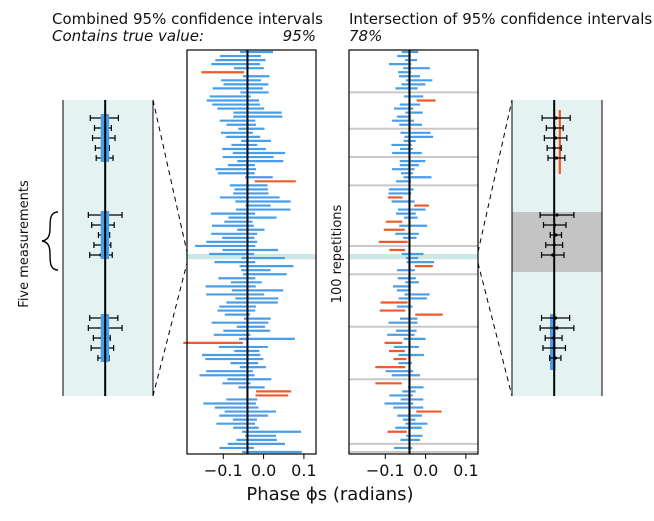  Describe the element at coordinates (329, 494) in the screenshot. I see `x-axis-label: Phase ϕs (radians)` at that location.